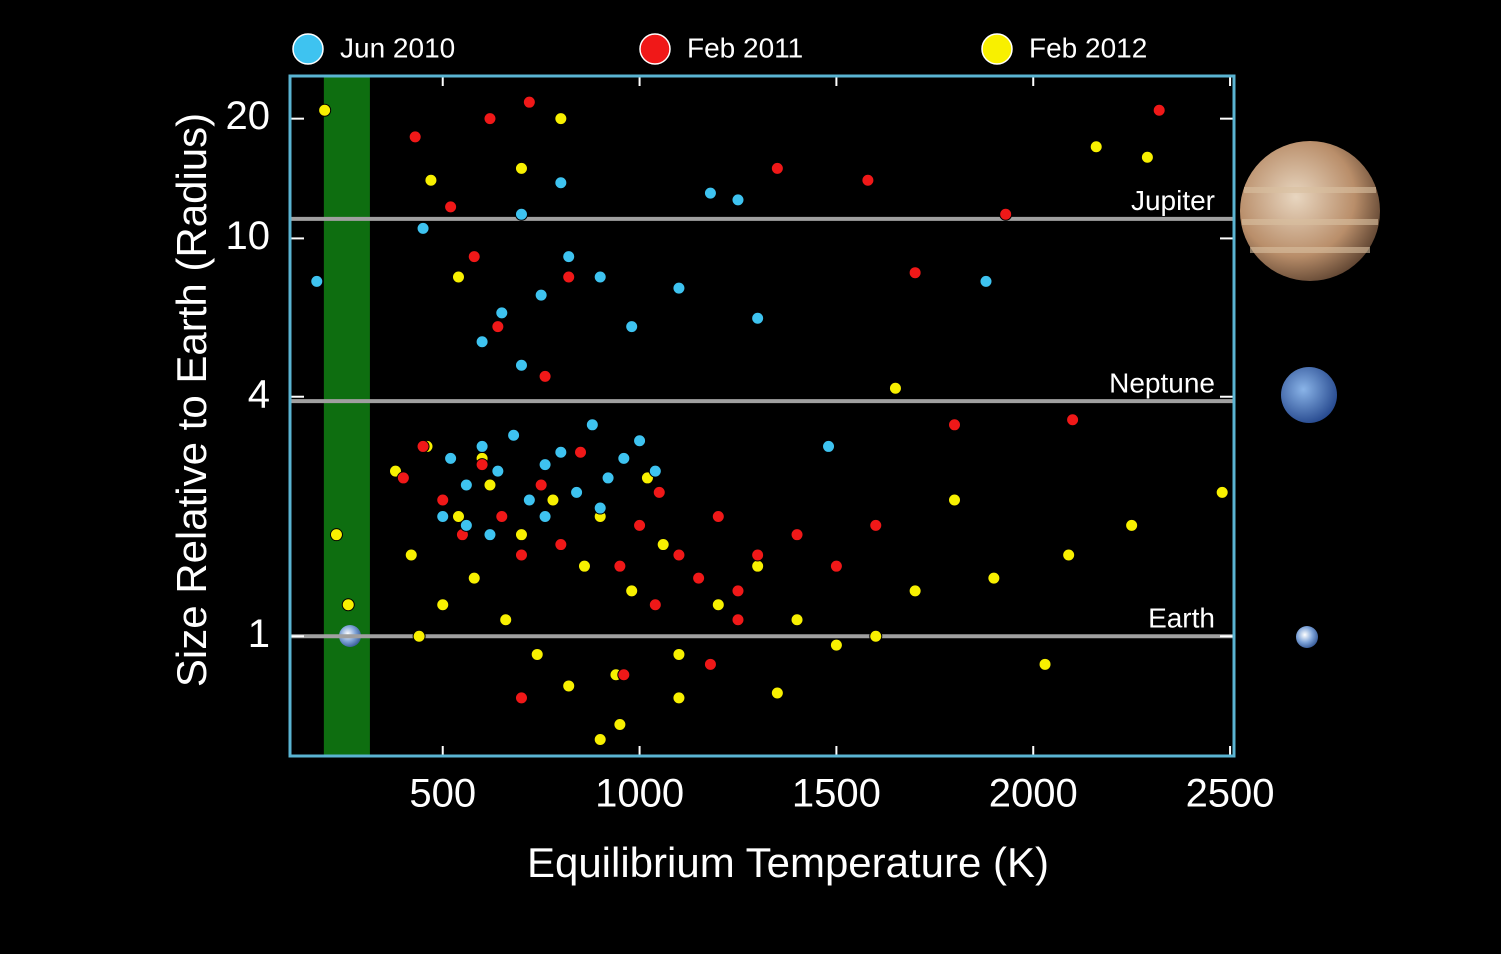  Describe the element at coordinates (836, 794) in the screenshot. I see `x-tick-label: 1500` at that location.